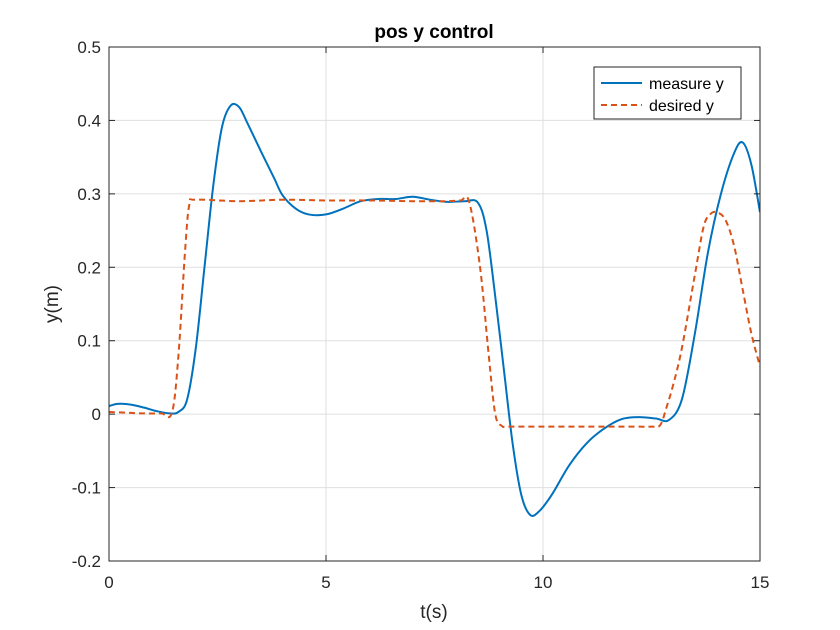 Image resolution: width=840 pixels, height=630 pixels. What do you see at coordinates (96, 414) in the screenshot?
I see `y-tick-label: 0` at bounding box center [96, 414].